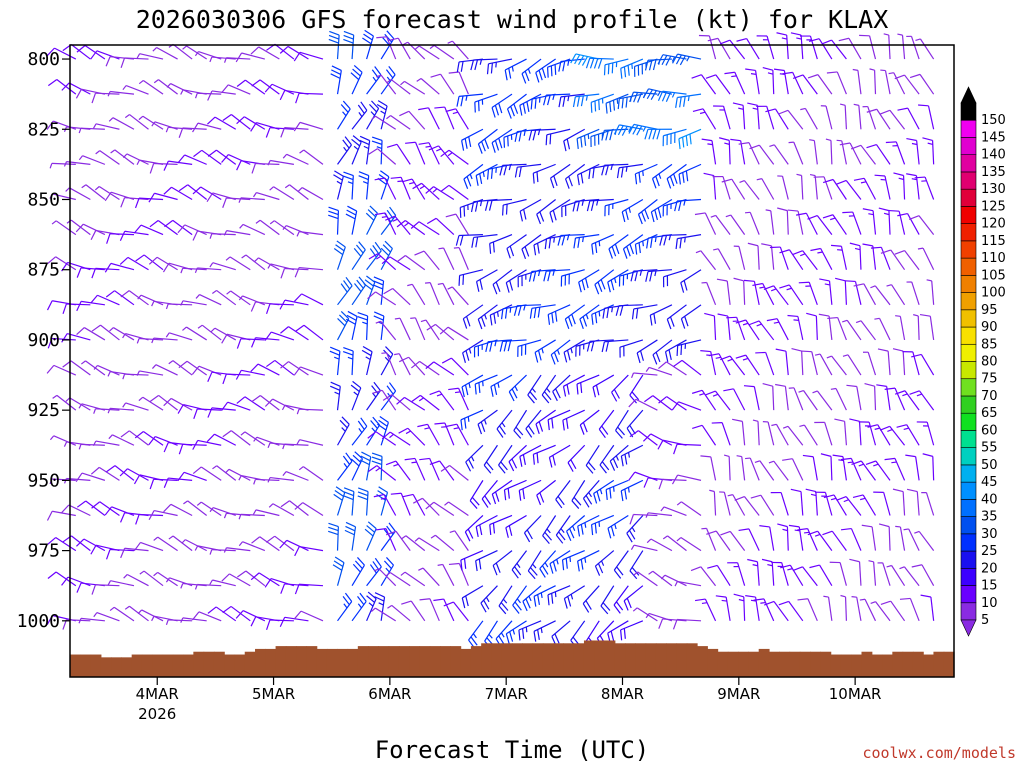 The image size is (1024, 768). I want to click on colorbar-swatch, so click(968, 387).